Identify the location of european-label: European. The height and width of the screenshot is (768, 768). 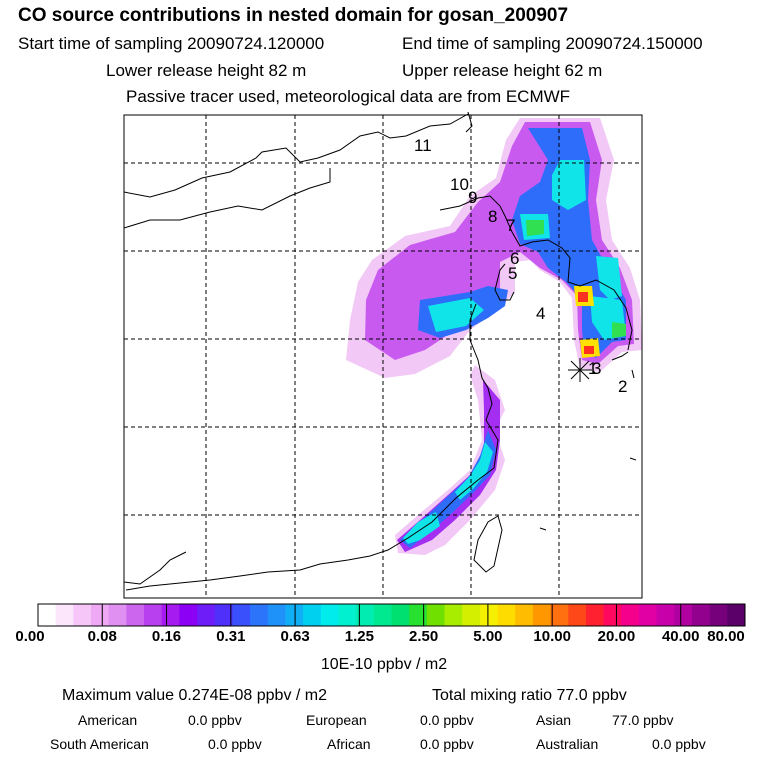
(336, 720).